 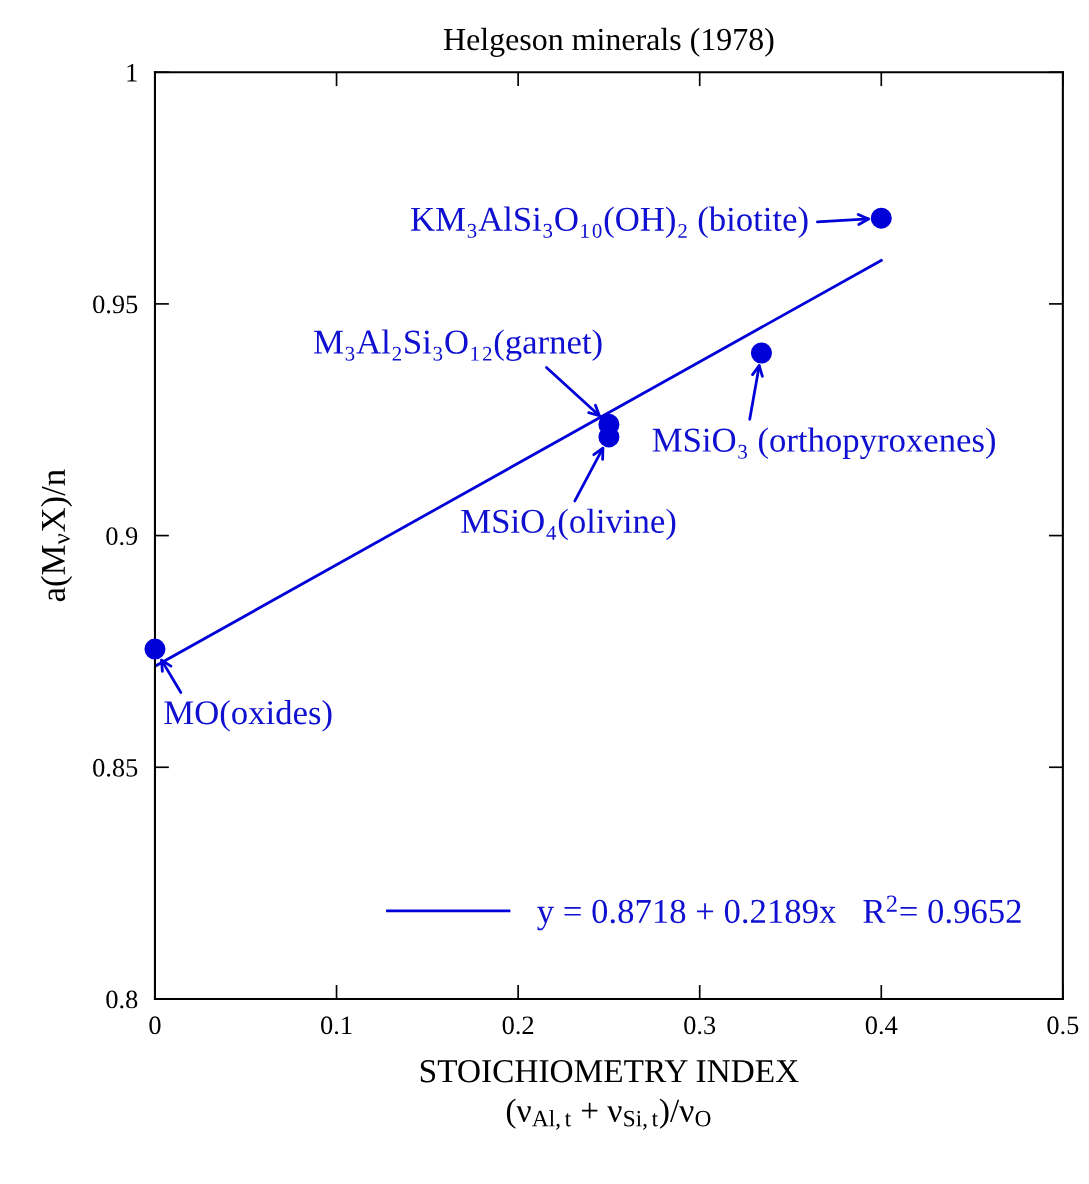 I want to click on x-tick-label: 0.1, so click(x=336, y=1025).